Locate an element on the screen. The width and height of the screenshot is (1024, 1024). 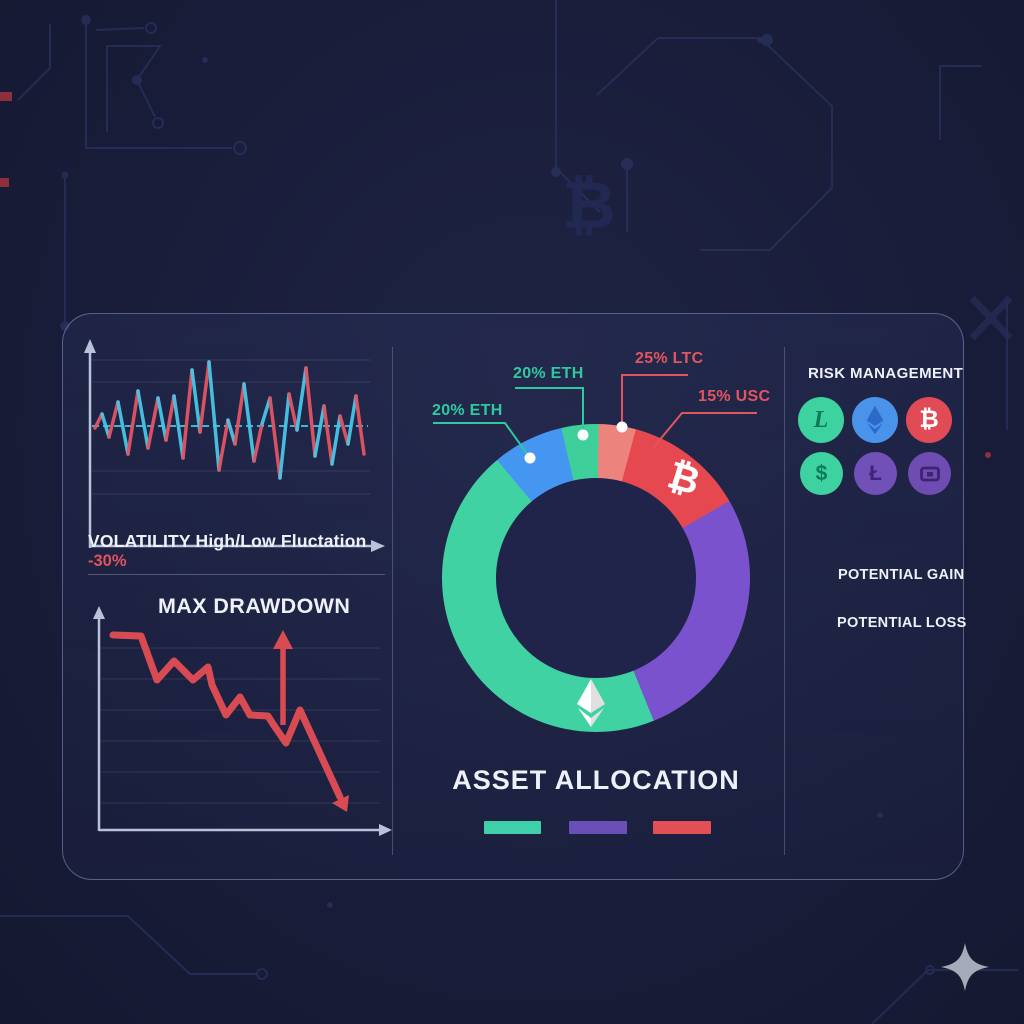
risk-management-title: RISK MANAGEMENT is located at coordinates (886, 373).